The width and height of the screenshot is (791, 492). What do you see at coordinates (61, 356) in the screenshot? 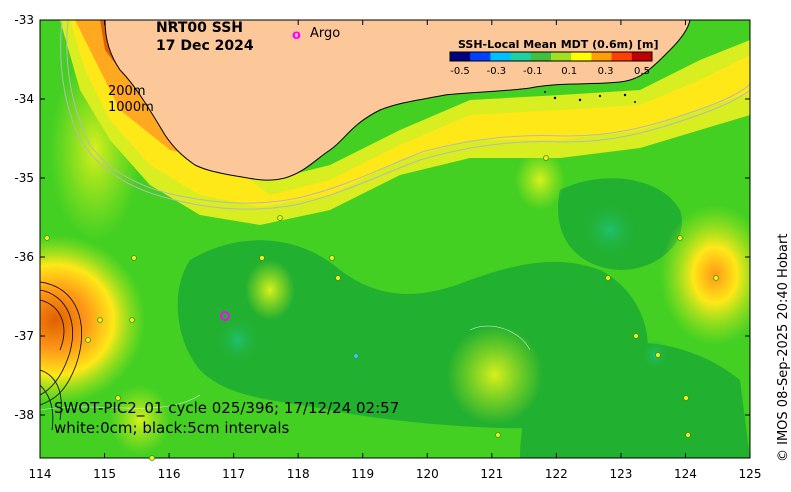
I see `black-contours` at bounding box center [61, 356].